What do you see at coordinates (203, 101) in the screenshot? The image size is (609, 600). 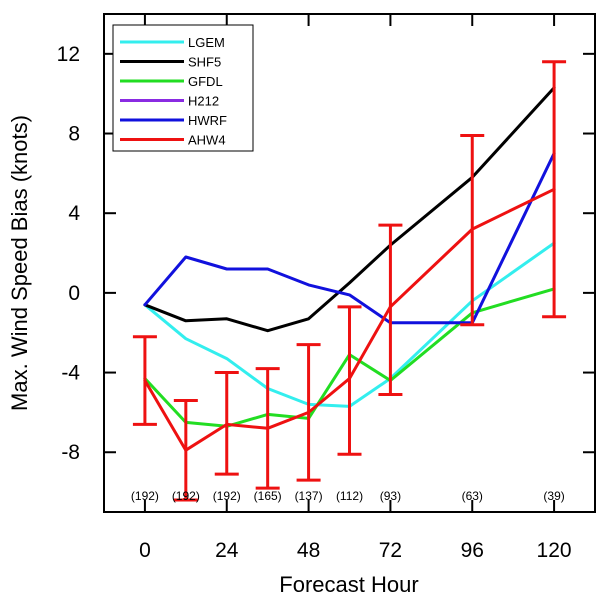 I see `legend-label: H212` at bounding box center [203, 101].